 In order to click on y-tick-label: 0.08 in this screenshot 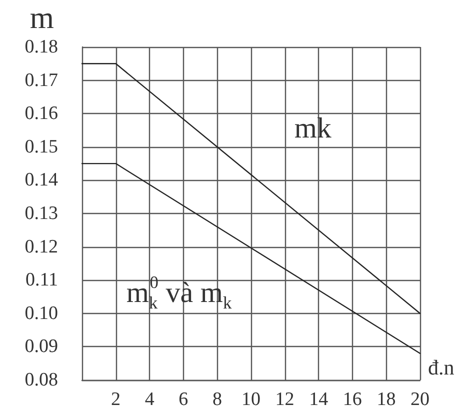, I will do `click(41, 380)`.